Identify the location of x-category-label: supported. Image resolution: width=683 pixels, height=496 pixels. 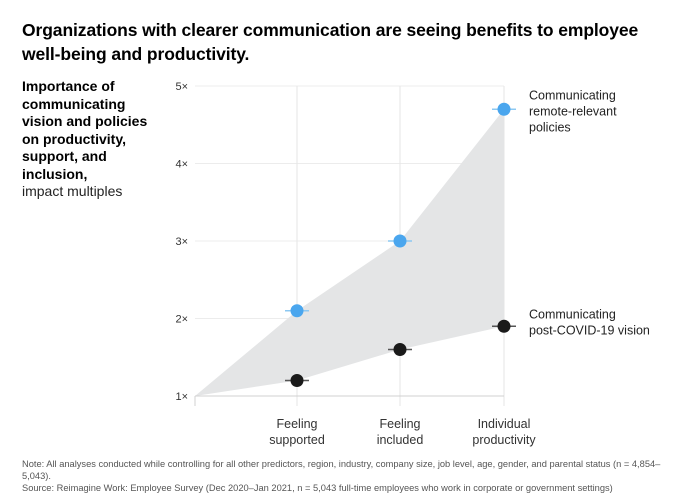
(297, 440).